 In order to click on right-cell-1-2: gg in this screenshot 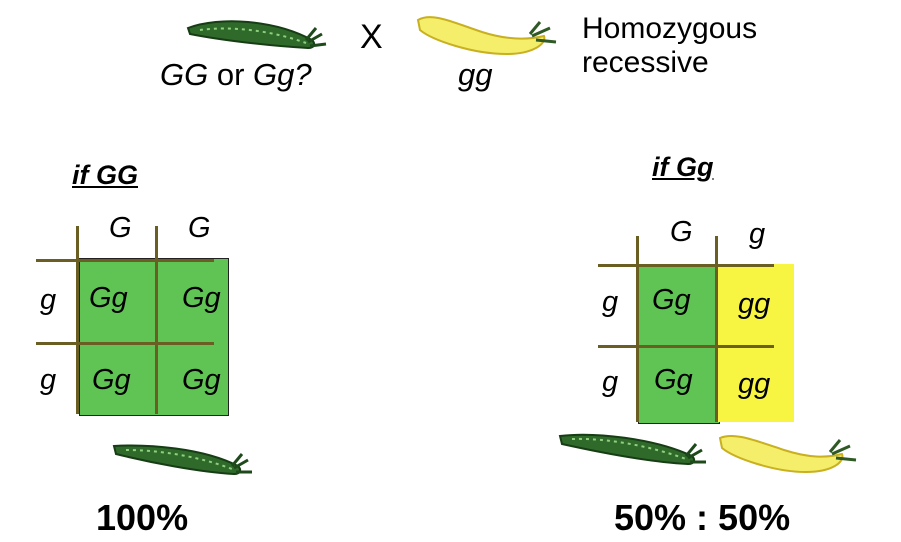, I will do `click(754, 304)`.